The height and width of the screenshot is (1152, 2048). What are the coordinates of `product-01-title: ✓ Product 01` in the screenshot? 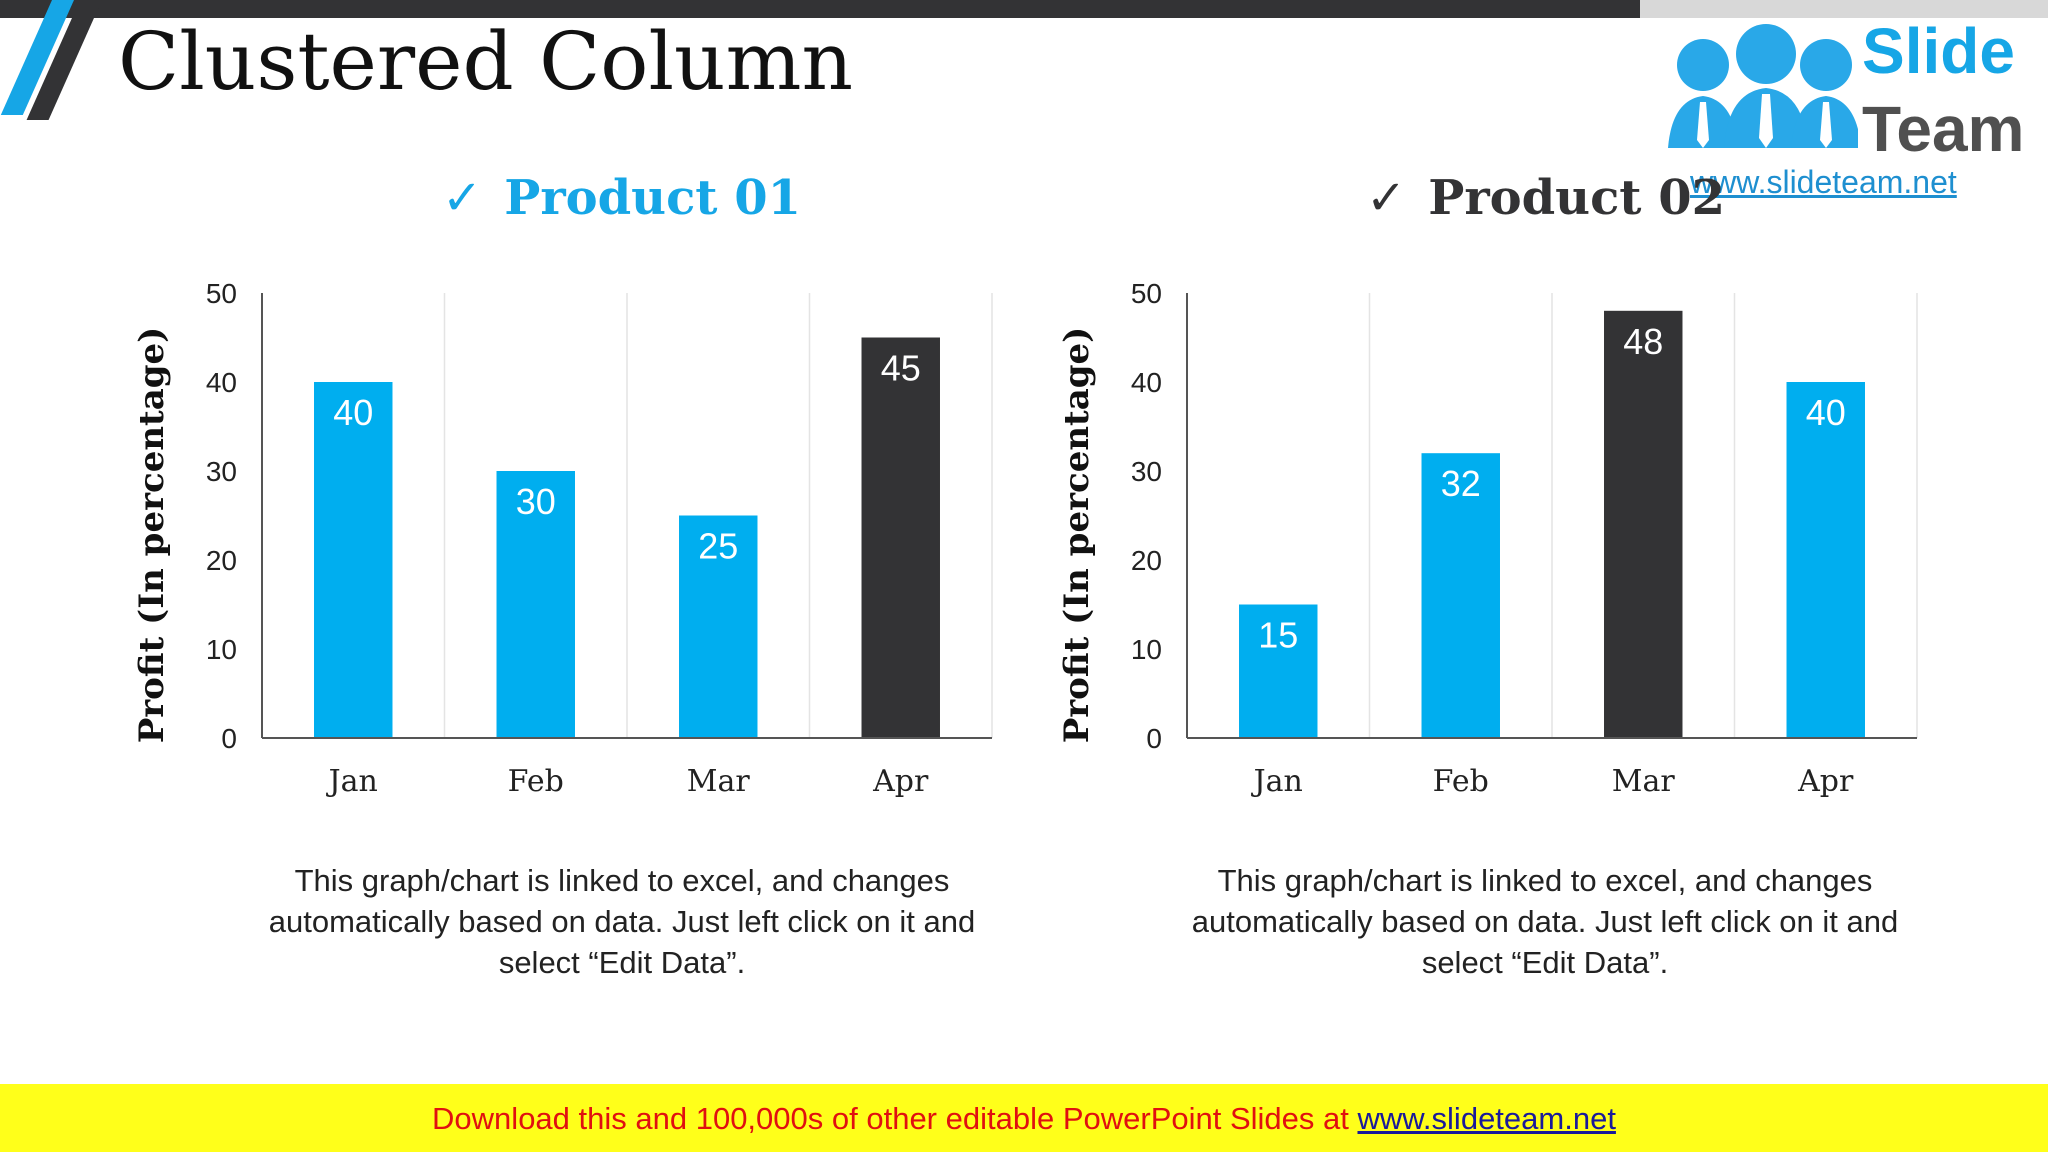 It's located at (621, 198).